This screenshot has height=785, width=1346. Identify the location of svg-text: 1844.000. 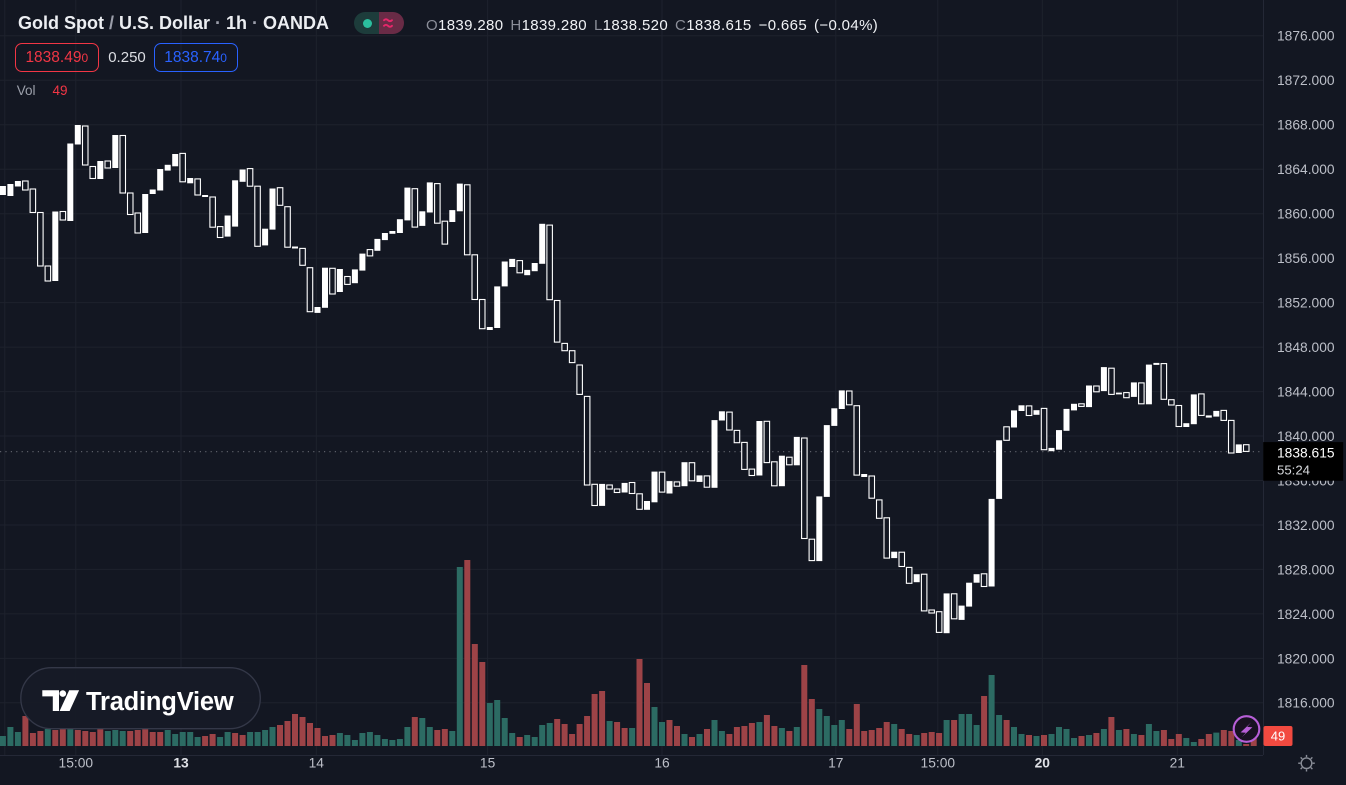
(1306, 392).